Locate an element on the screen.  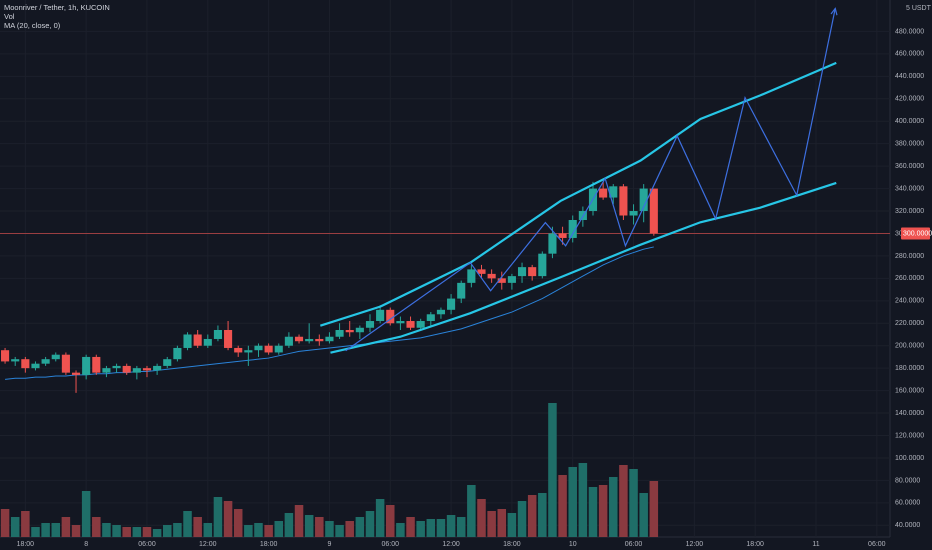
price-tag is located at coordinates (915, 233).